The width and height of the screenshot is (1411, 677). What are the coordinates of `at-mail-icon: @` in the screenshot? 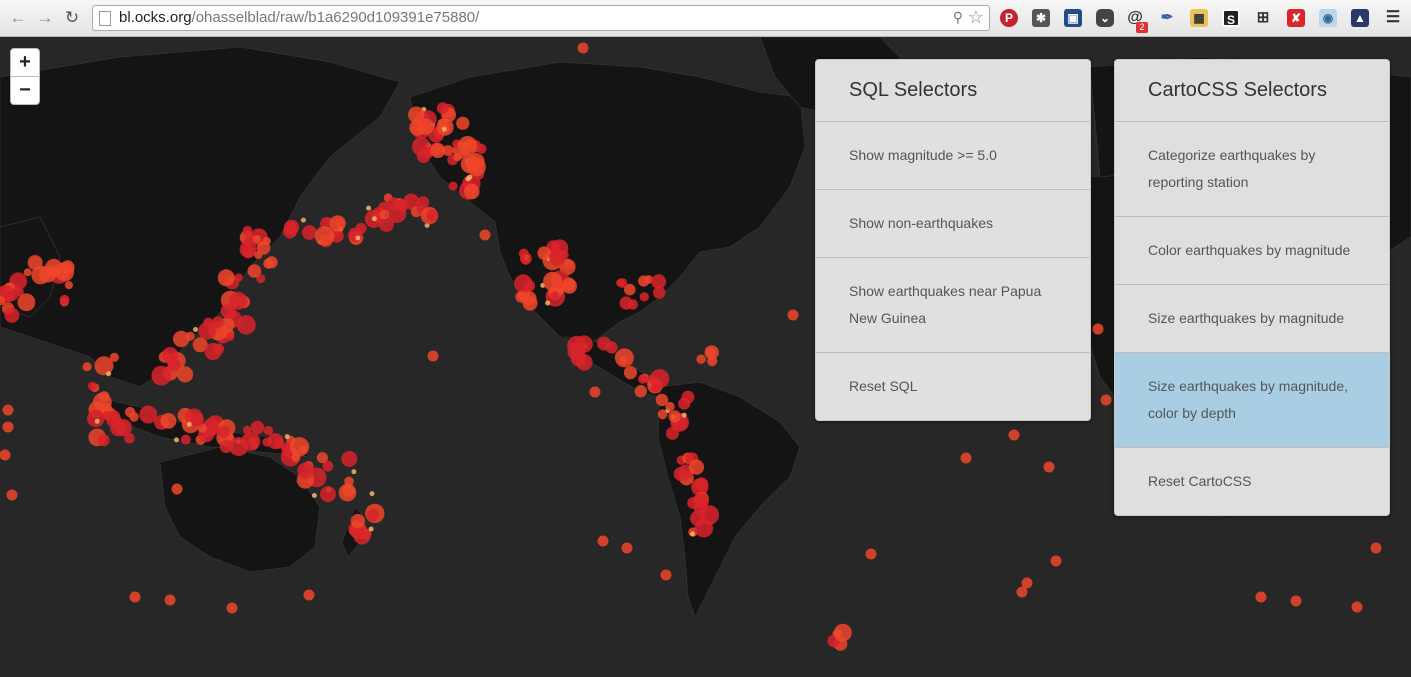 It's located at (1135, 17).